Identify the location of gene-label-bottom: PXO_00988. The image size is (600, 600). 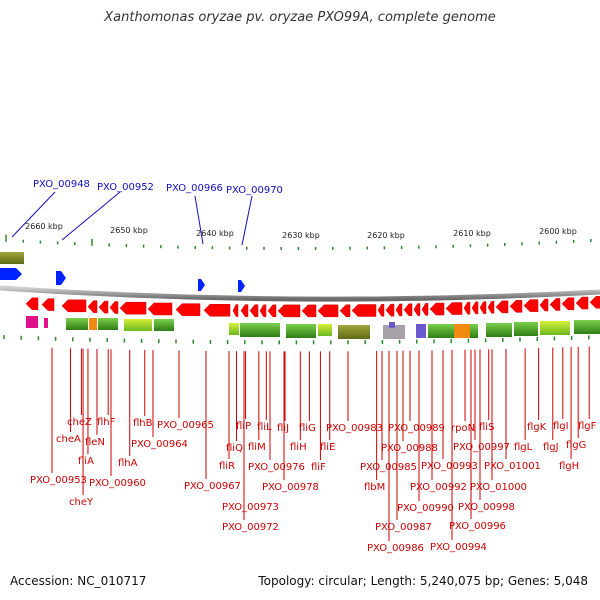
(409, 448).